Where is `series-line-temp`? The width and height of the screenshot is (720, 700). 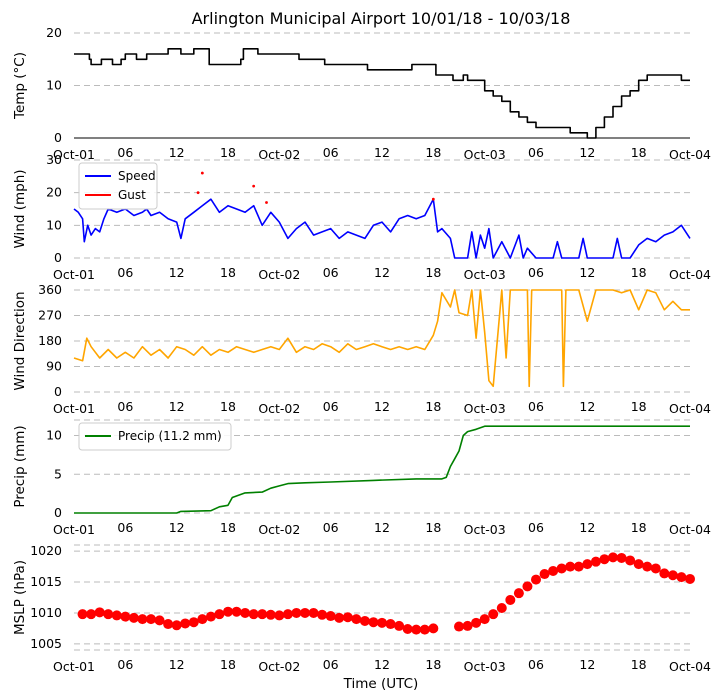
series-line-temp is located at coordinates (382, 93).